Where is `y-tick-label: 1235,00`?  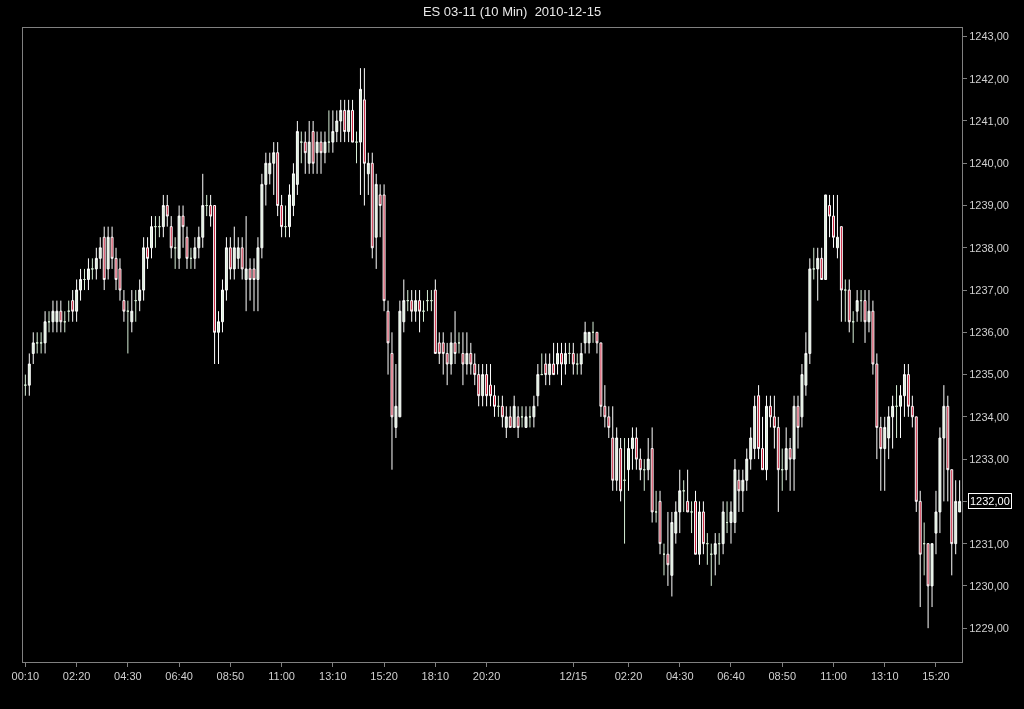
y-tick-label: 1235,00 is located at coordinates (989, 374).